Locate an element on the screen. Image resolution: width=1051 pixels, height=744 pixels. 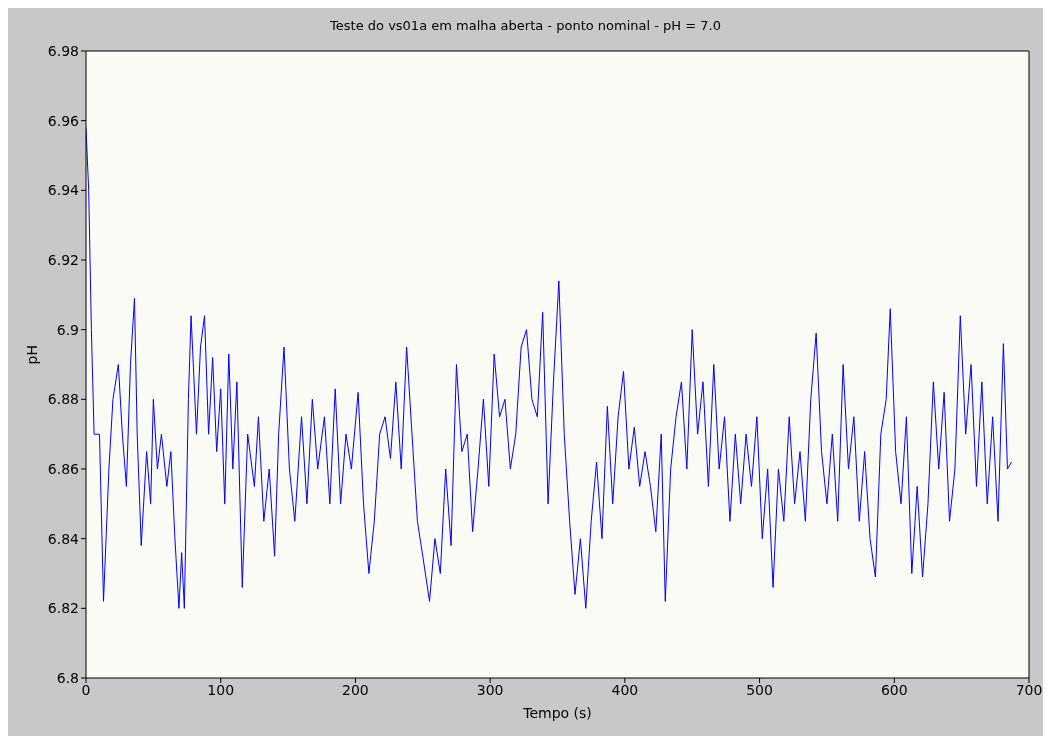
y-tick-label: 6.94 is located at coordinates (63, 190).